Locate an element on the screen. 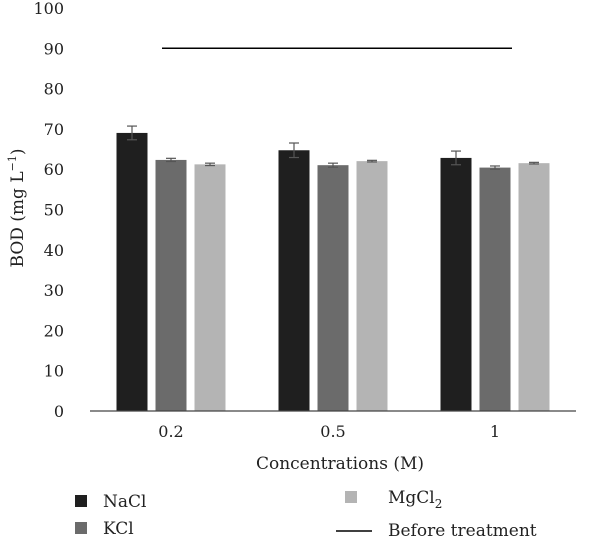 The width and height of the screenshot is (600, 538). y-tick-label: 0 is located at coordinates (59, 411).